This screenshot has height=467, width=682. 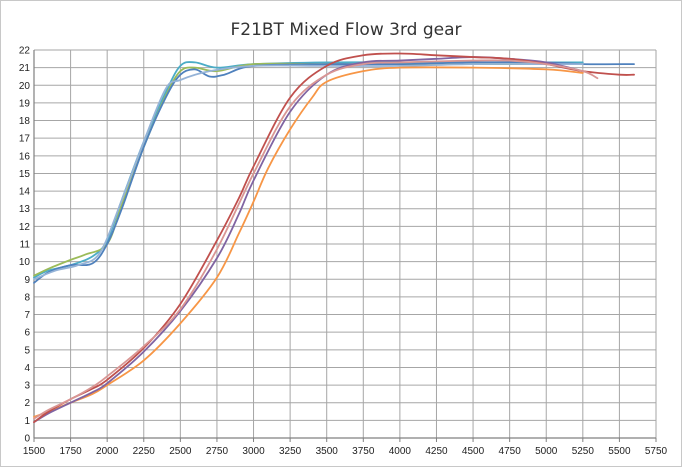 What do you see at coordinates (107, 451) in the screenshot?
I see `x-tick-label: 2000` at bounding box center [107, 451].